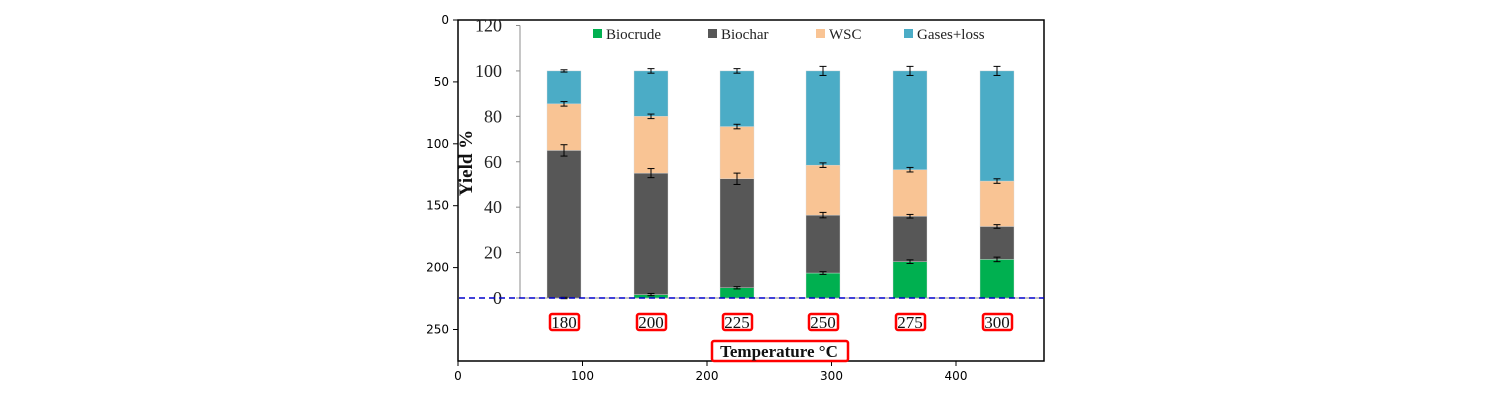 This screenshot has width=1500, height=400. I want to click on x-tick-label: 275, so click(910, 322).